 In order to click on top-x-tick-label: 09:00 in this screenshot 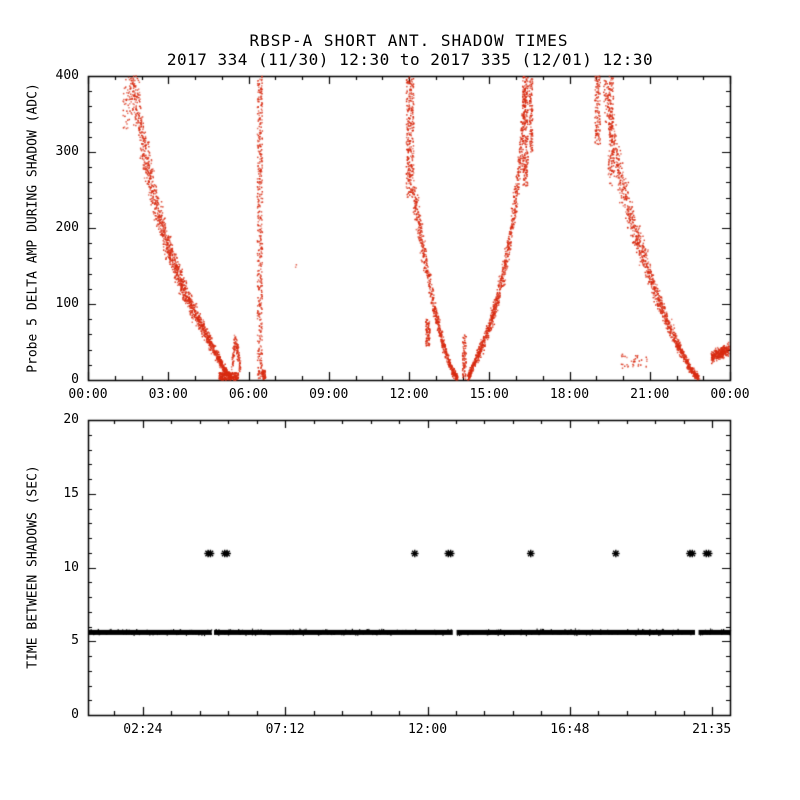, I will do `click(329, 394)`.